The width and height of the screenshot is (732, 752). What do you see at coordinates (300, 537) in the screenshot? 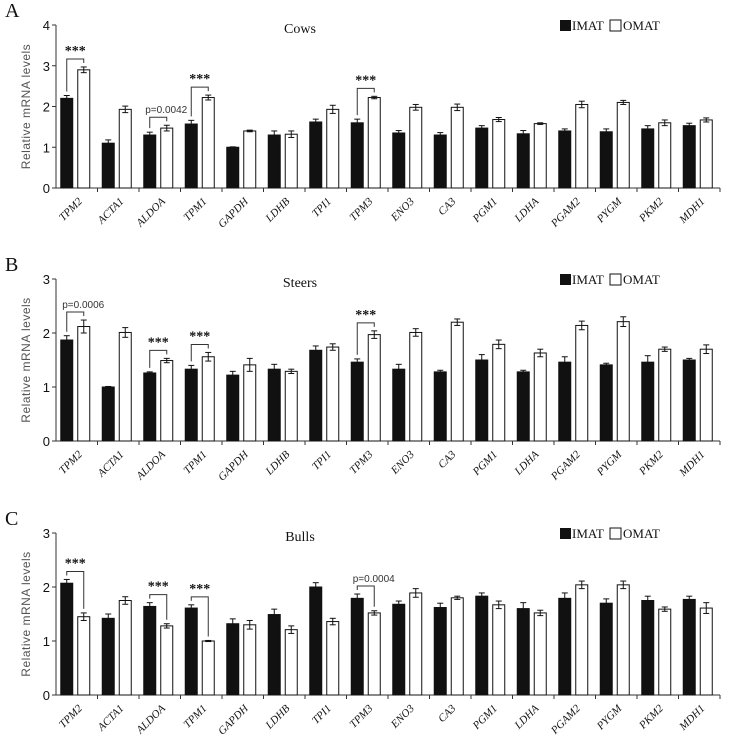
I see `chart-title: Bulls` at bounding box center [300, 537].